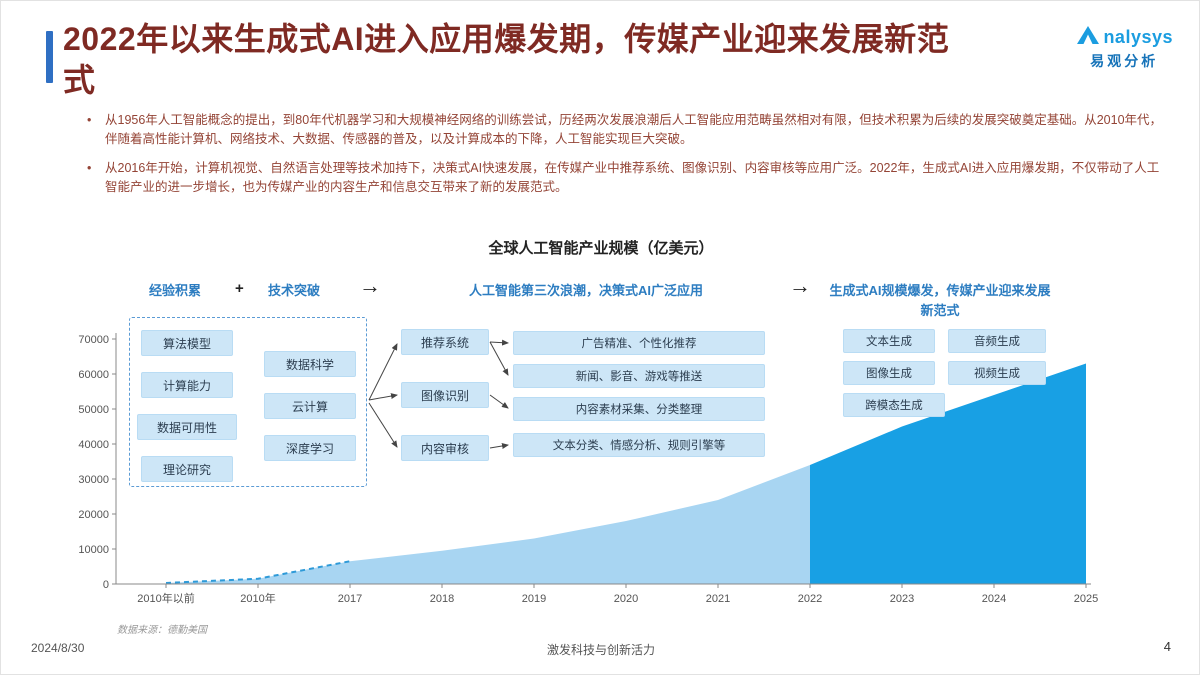 The image size is (1200, 675). Describe the element at coordinates (310, 406) in the screenshot. I see `tech-box-2: 云计算` at that location.